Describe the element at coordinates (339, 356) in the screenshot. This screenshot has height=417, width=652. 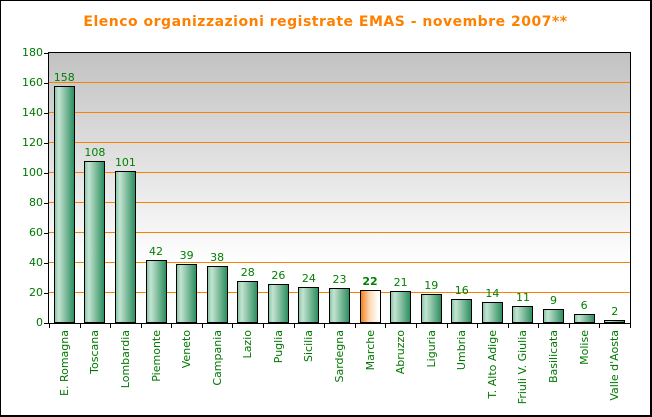
I see `category-label-Sardegna: Sardegna` at that location.